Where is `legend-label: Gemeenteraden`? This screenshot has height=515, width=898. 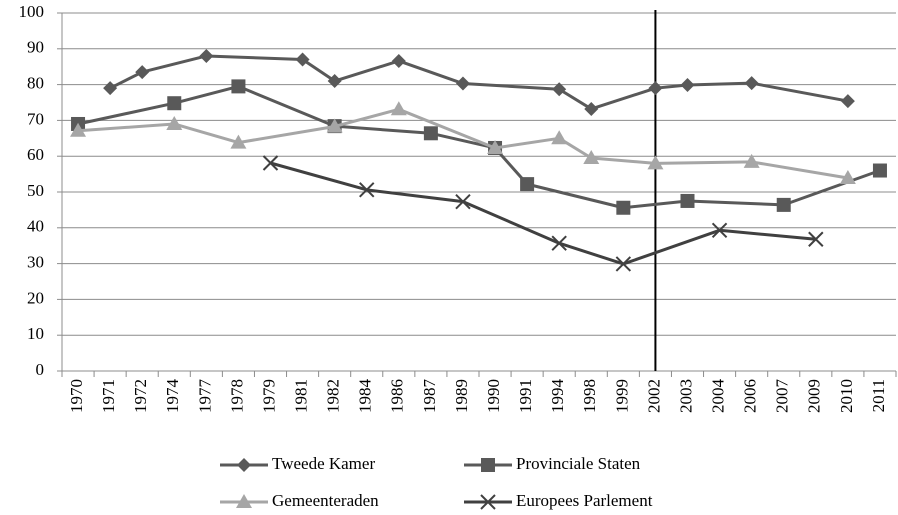
legend-label: Gemeenteraden is located at coordinates (325, 500).